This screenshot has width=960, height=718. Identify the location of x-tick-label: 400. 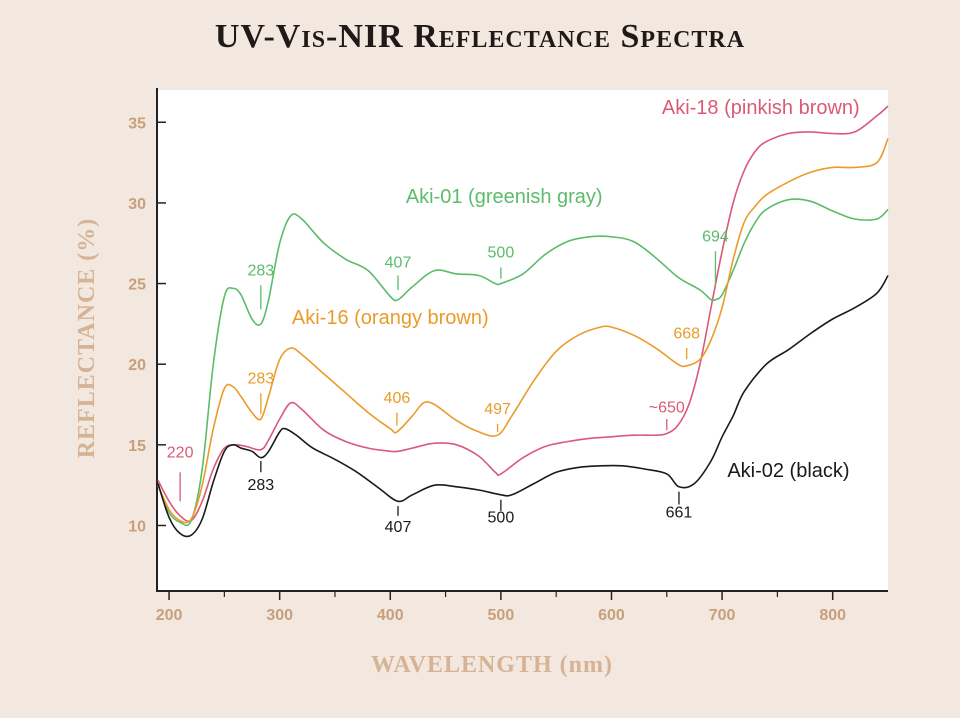
(390, 615).